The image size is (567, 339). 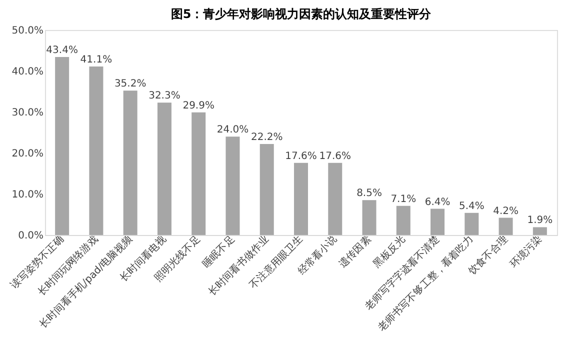 What do you see at coordinates (301, 14) in the screenshot?
I see `chart-title: 图5：青少年对影响视力因素的认知及重要性评分` at bounding box center [301, 14].